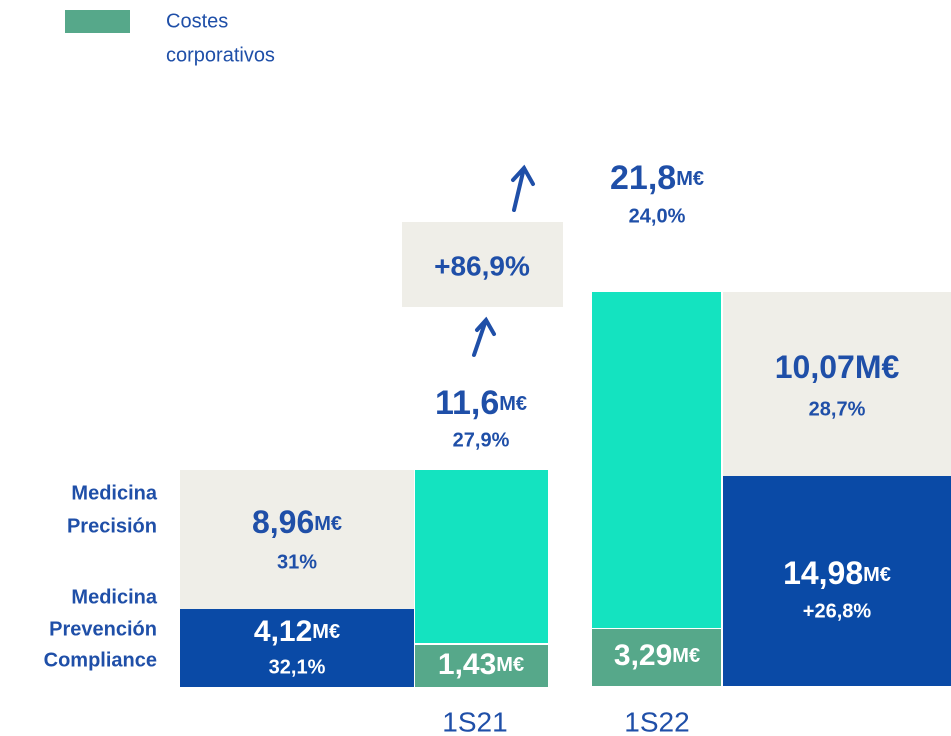 Image resolution: width=951 pixels, height=736 pixels. What do you see at coordinates (97, 21) in the screenshot?
I see `legend-swatch` at bounding box center [97, 21].